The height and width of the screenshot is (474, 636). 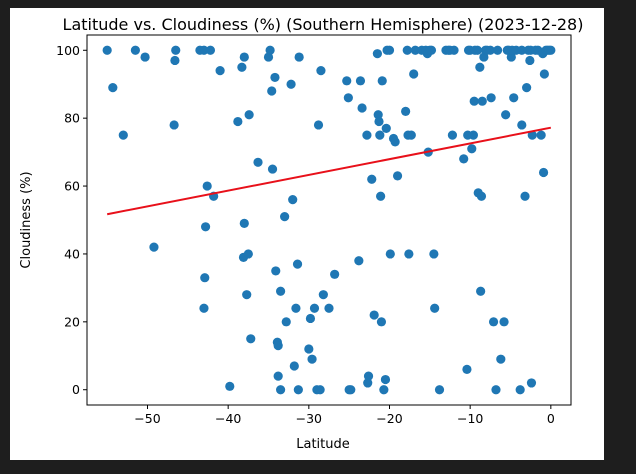 I want to click on x-tick-label: −40, so click(x=228, y=418).